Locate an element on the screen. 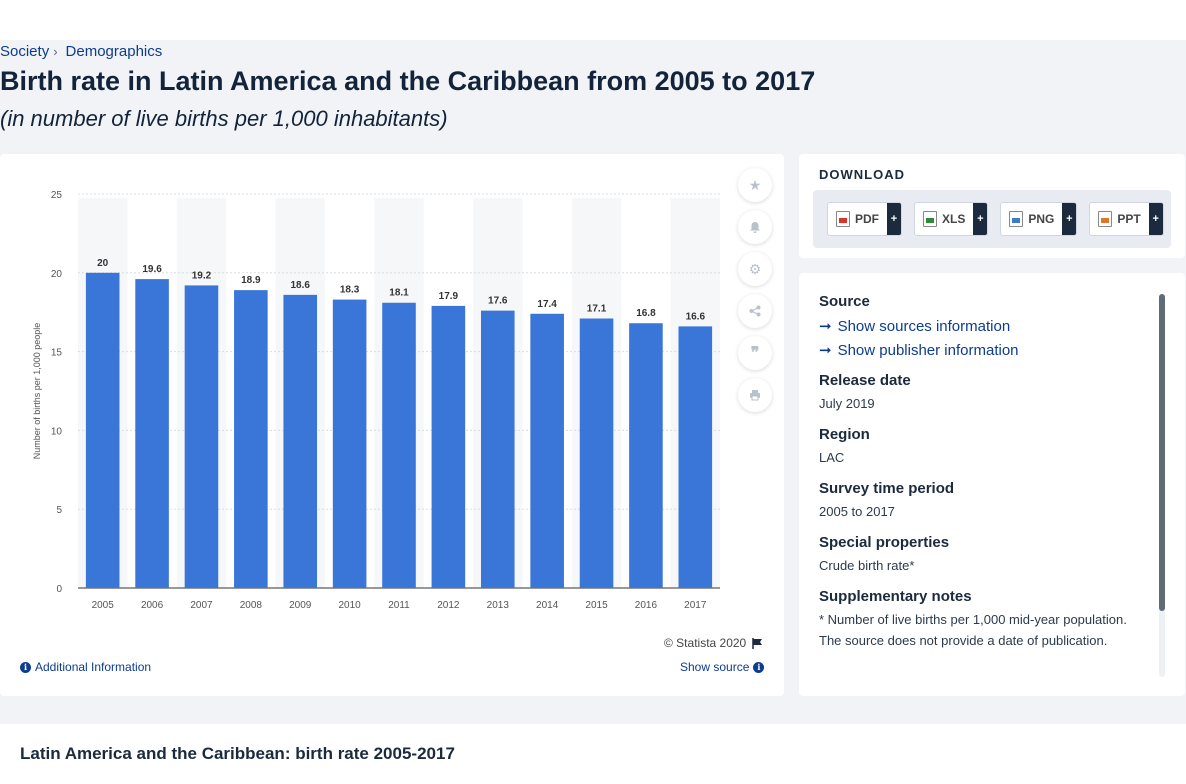 The height and width of the screenshot is (784, 1186). additional-info-link: i Additional Information is located at coordinates (85, 667).